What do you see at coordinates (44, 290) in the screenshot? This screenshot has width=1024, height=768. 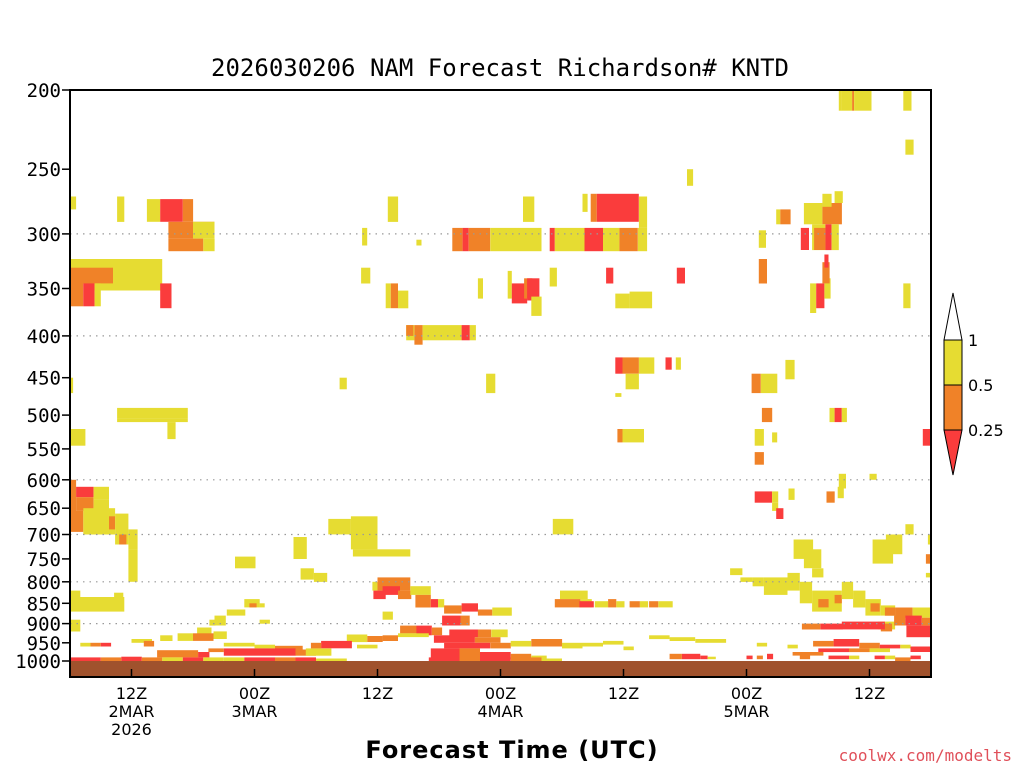 I see `y-tick-label: 350` at bounding box center [44, 290].